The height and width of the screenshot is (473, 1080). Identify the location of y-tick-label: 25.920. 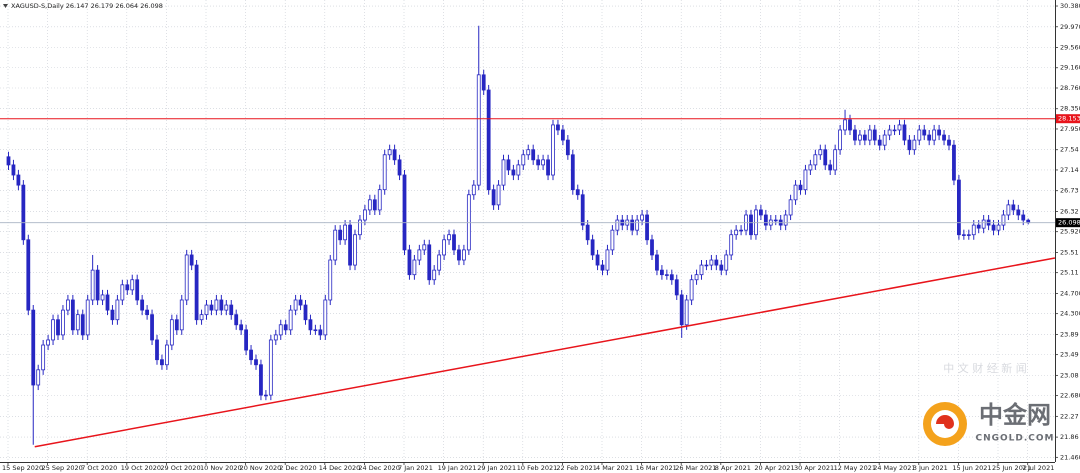
(1070, 232).